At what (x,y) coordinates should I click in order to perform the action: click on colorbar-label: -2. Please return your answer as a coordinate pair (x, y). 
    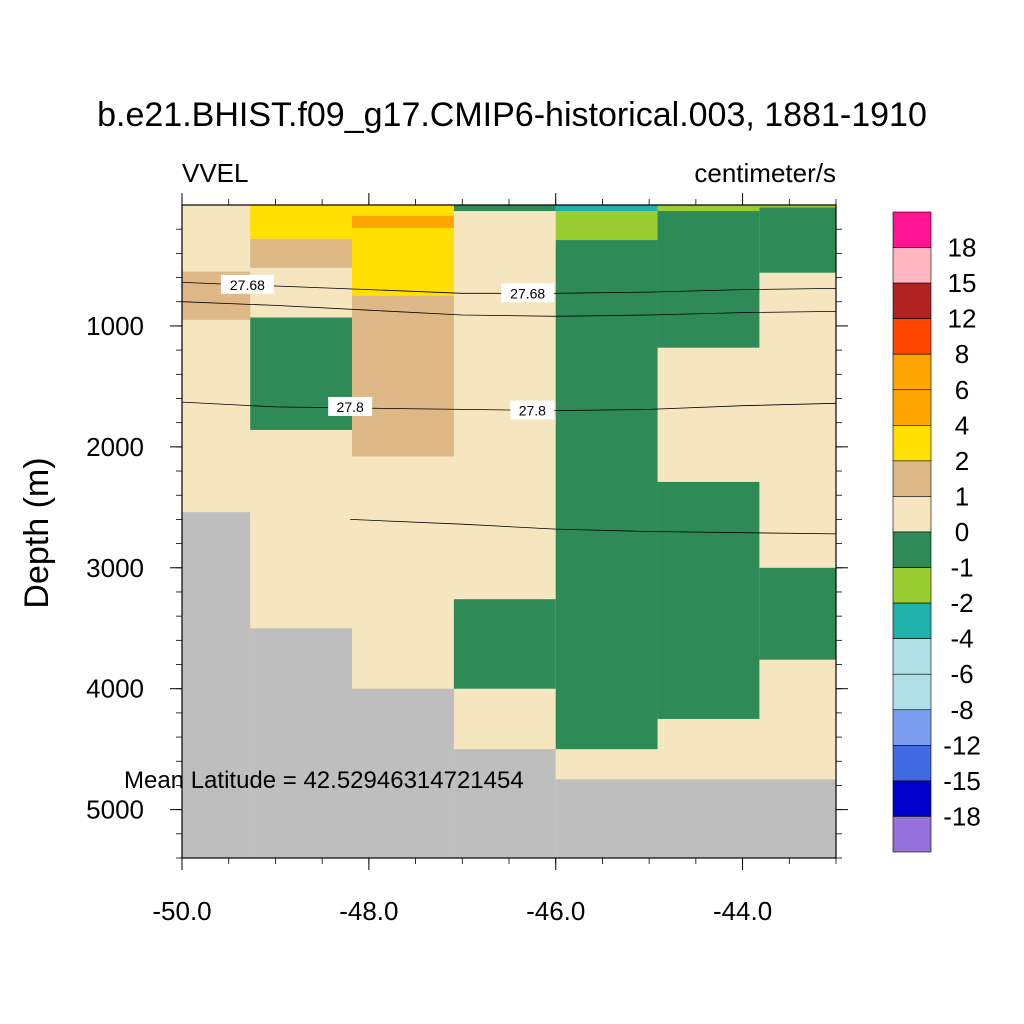
    Looking at the image, I should click on (961, 603).